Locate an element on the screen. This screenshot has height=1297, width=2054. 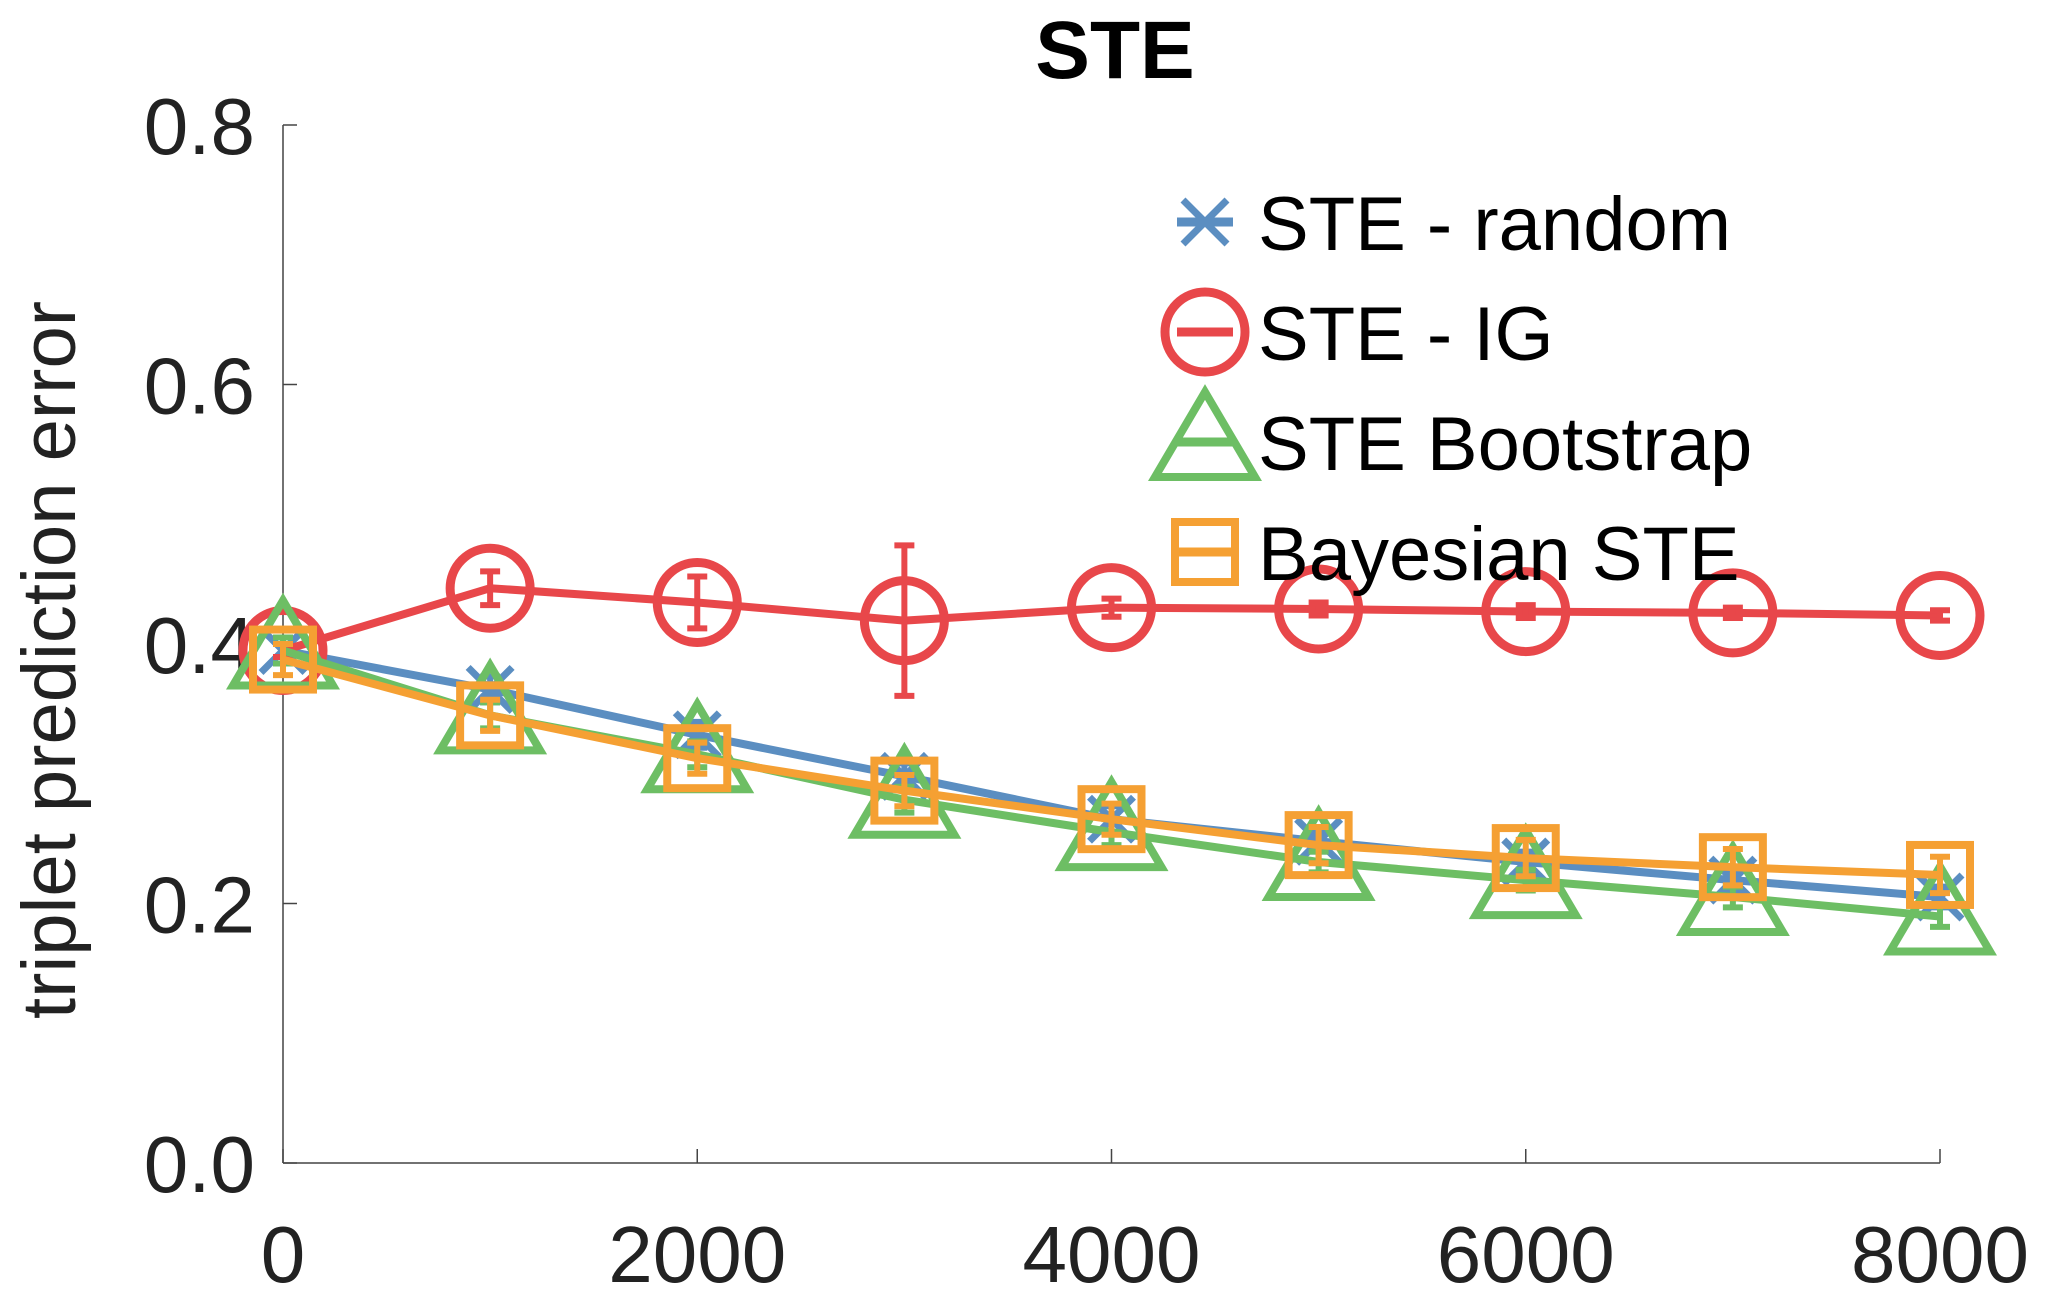
x-tick-label: 6000 is located at coordinates (1526, 1251).